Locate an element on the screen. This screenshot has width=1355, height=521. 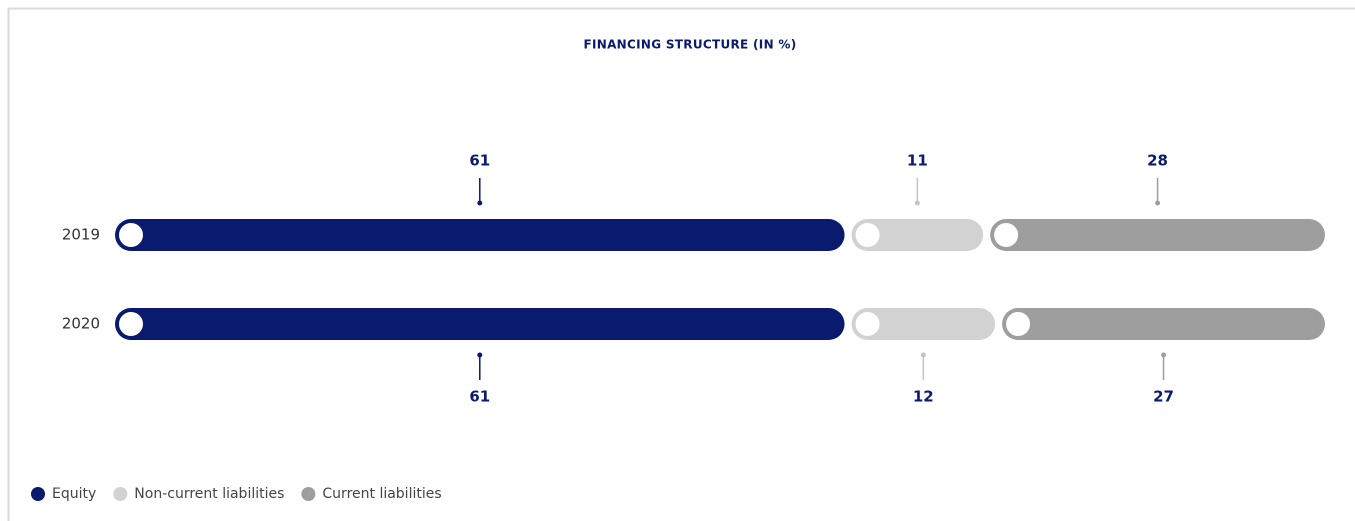
legend-label: Current liabilities is located at coordinates (381, 494).